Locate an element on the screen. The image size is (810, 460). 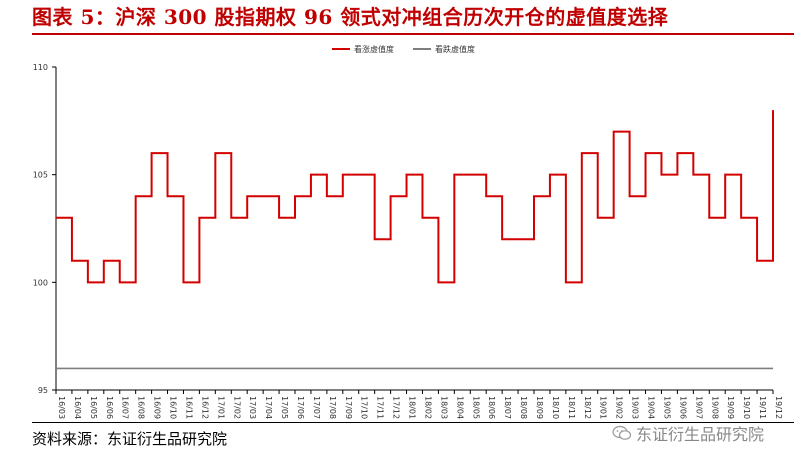
x-tick-label: 16/07 is located at coordinates (125, 407).